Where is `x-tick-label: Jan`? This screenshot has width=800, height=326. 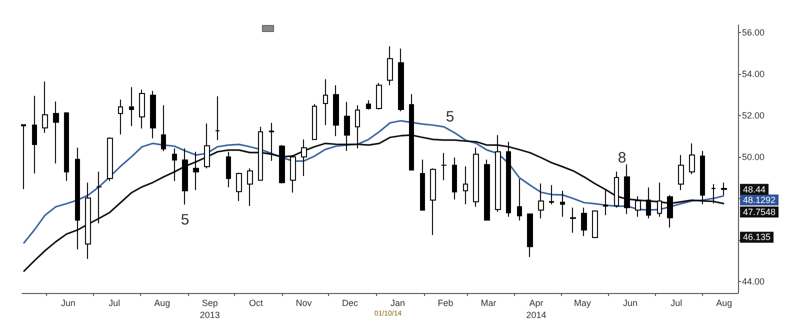 x-tick-label: Jan is located at coordinates (397, 303).